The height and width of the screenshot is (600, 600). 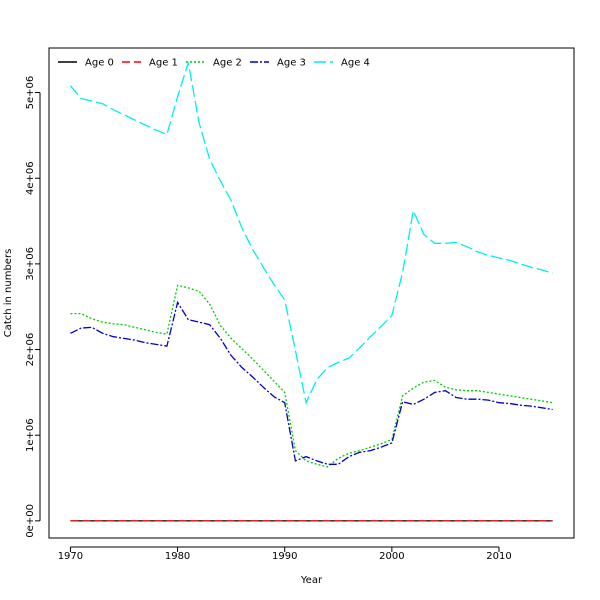 I want to click on y-axis-title: Catch in numbers, so click(x=8, y=293).